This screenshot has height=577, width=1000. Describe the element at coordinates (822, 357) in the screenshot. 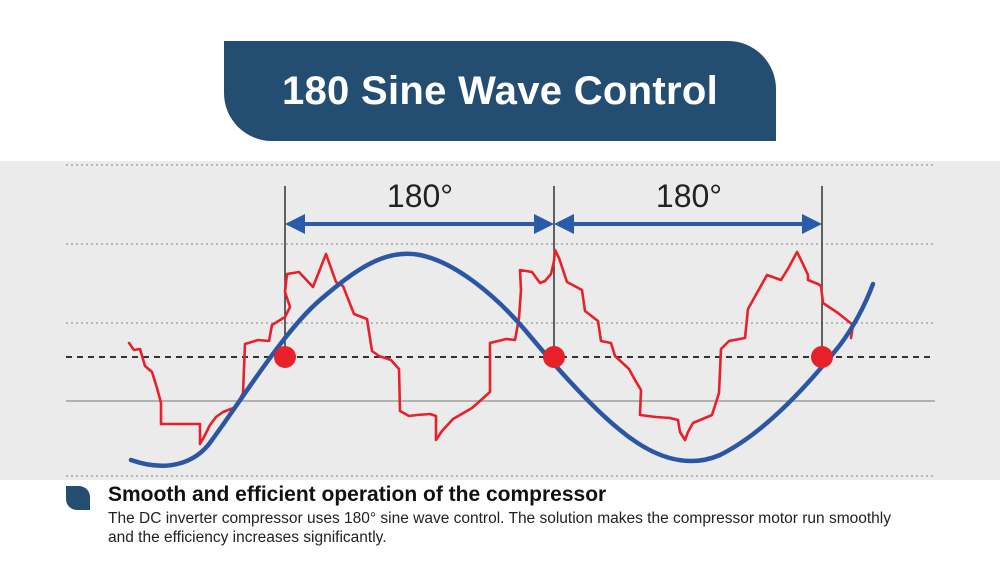

I see `intersection-dot-right` at that location.